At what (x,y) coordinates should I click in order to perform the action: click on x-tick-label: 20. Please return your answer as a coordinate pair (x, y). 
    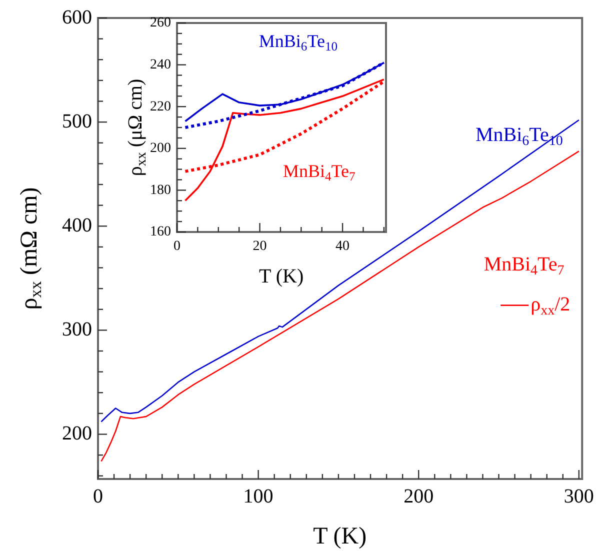
    Looking at the image, I should click on (259, 246).